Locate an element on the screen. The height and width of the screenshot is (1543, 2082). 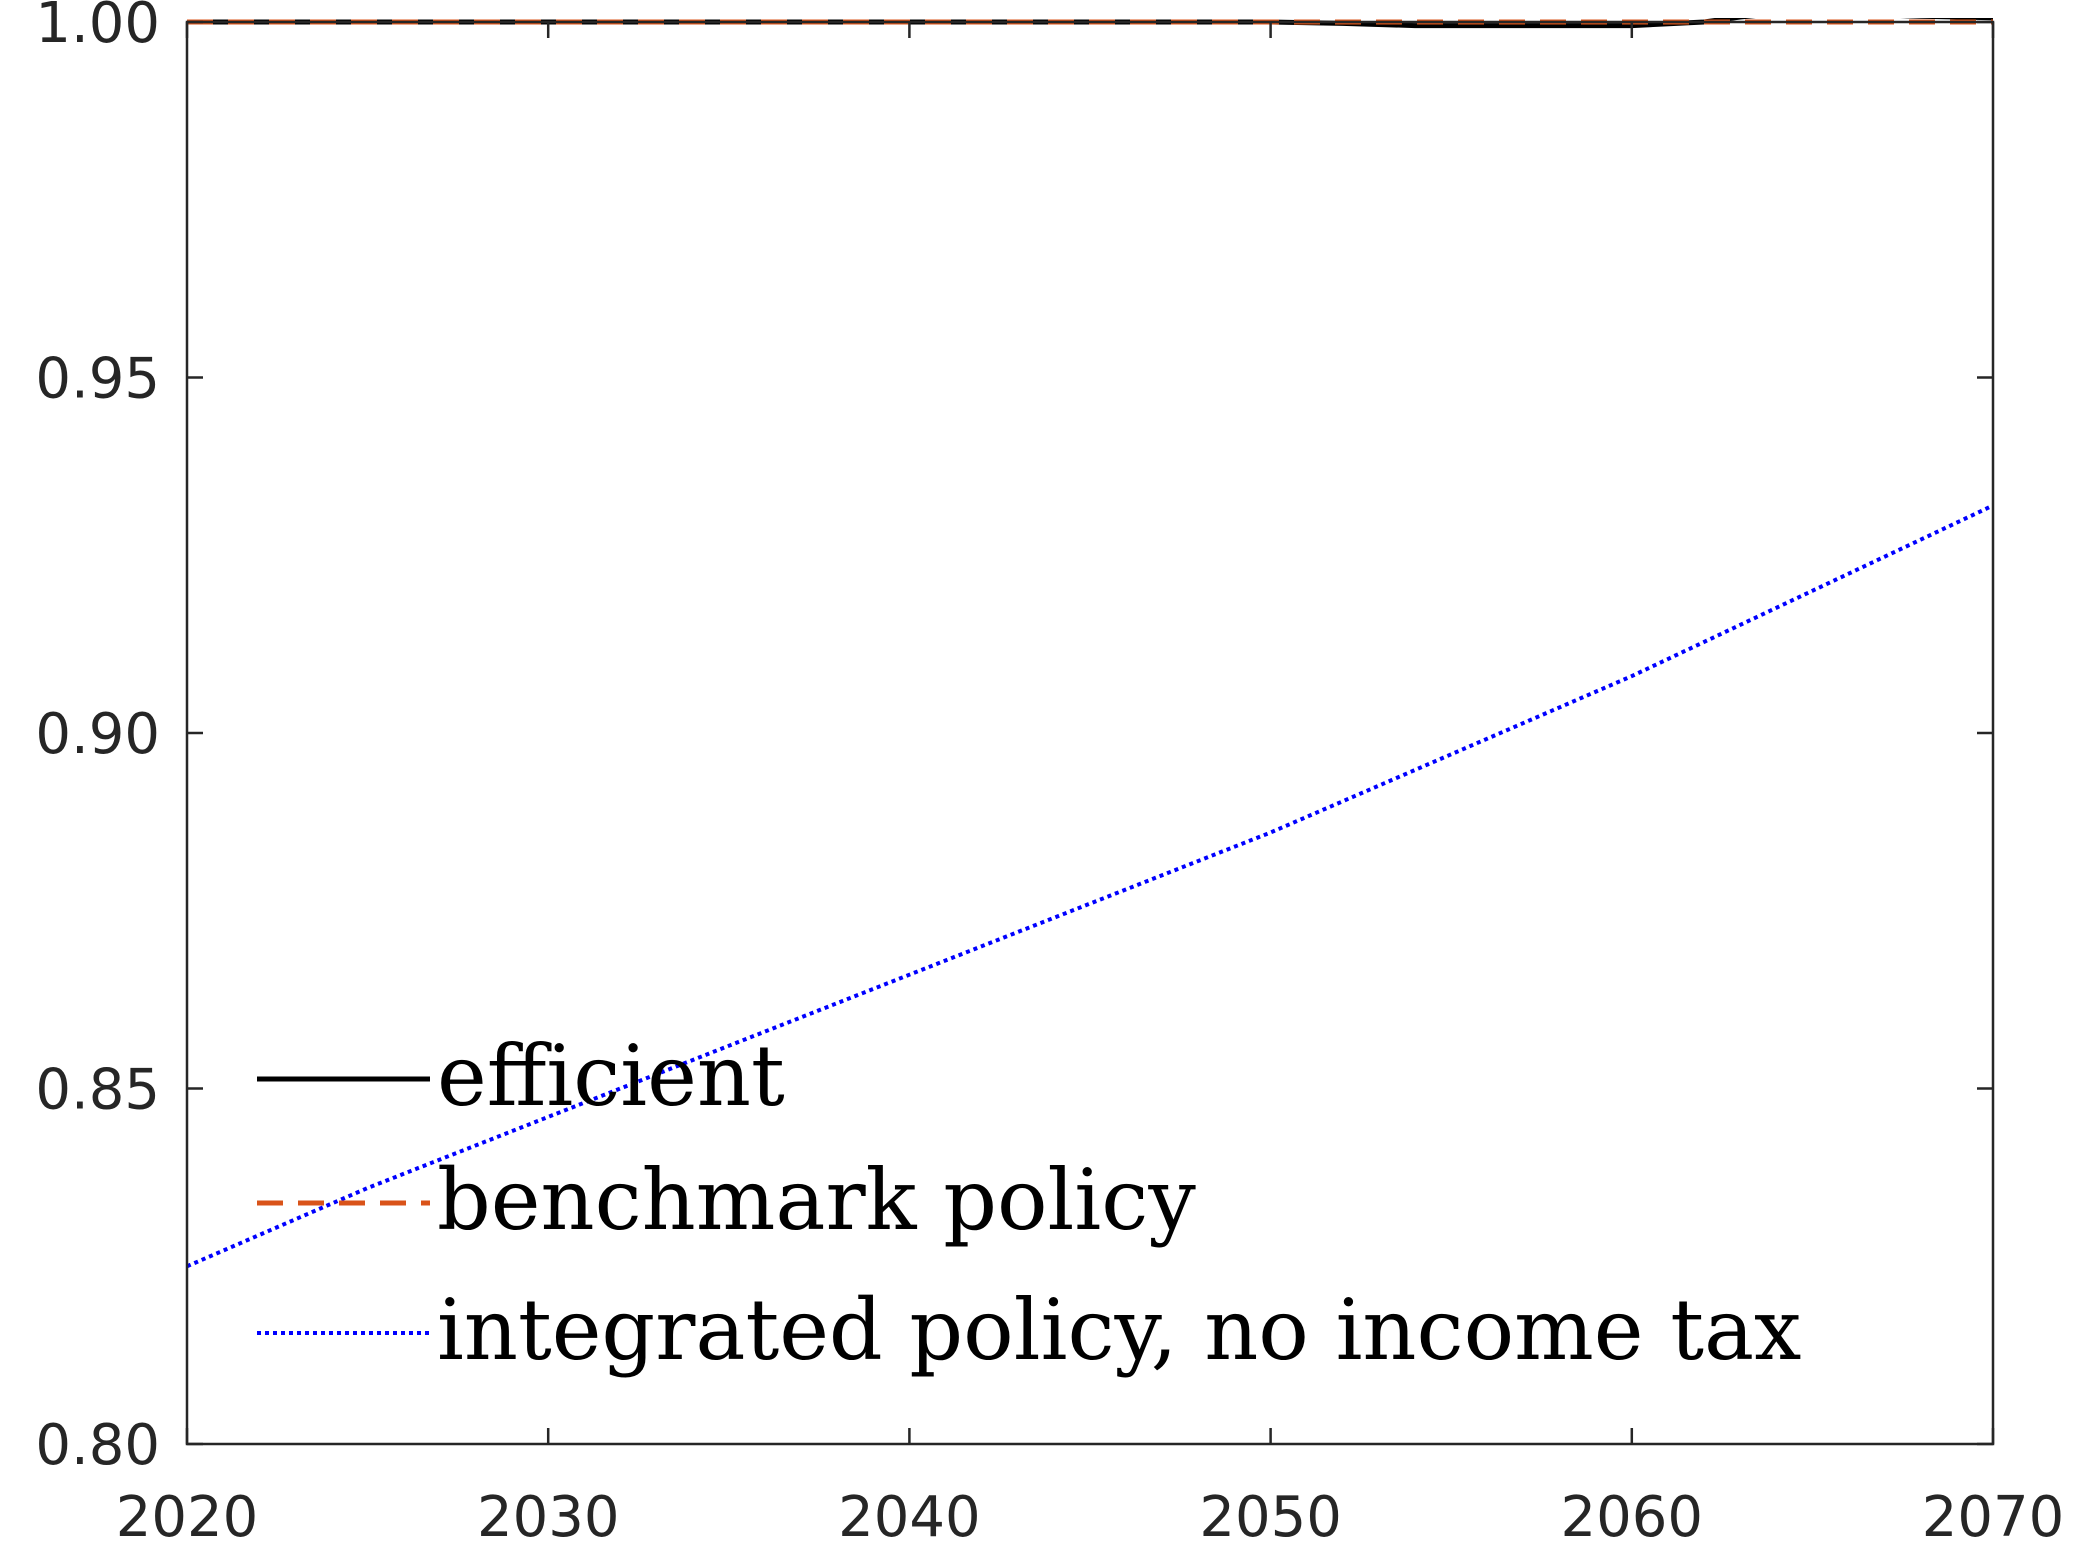
legend-label: benchmark policy is located at coordinates (816, 1200).